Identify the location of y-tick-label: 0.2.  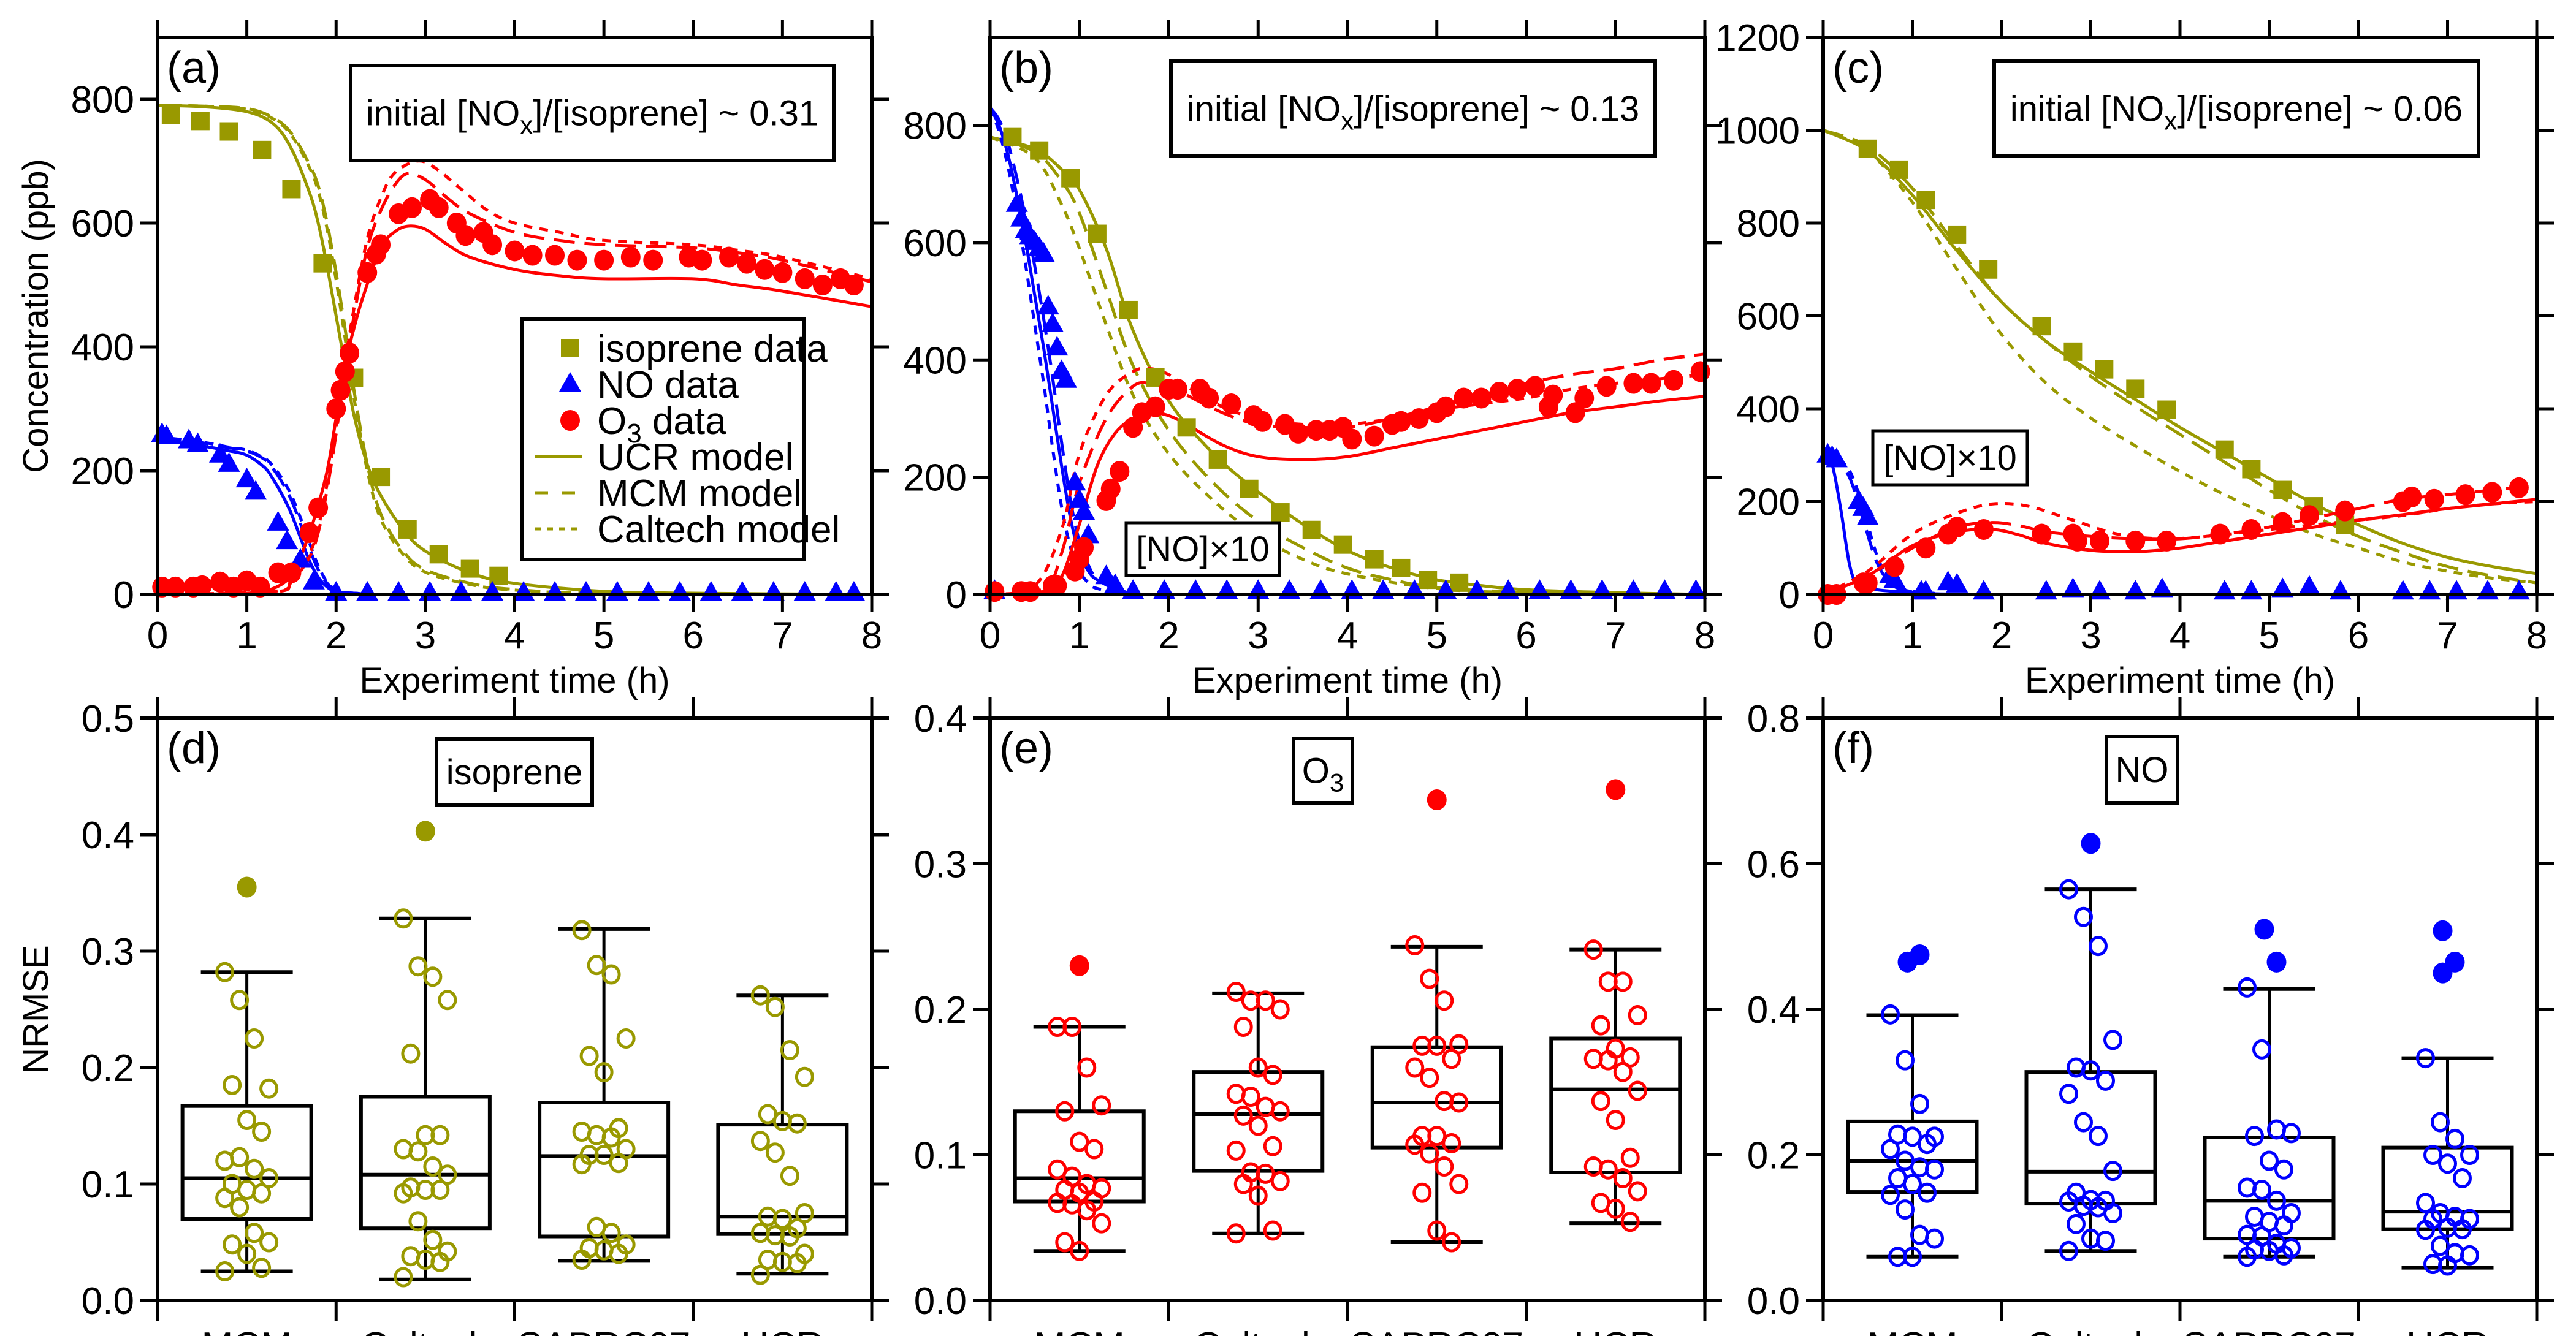
(940, 1010).